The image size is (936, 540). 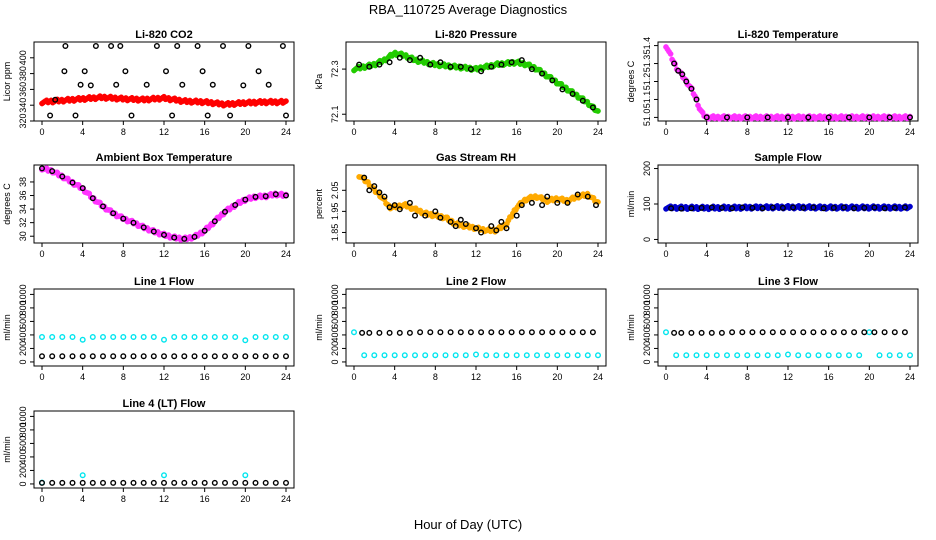 I want to click on y-tick-label: 51.0, so click(x=647, y=118).